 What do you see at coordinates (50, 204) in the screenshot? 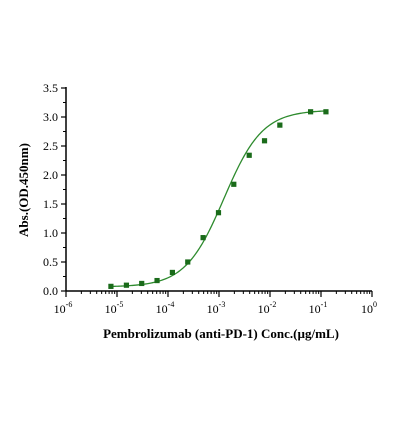
I see `y-tick-label: 1.5` at bounding box center [50, 204].